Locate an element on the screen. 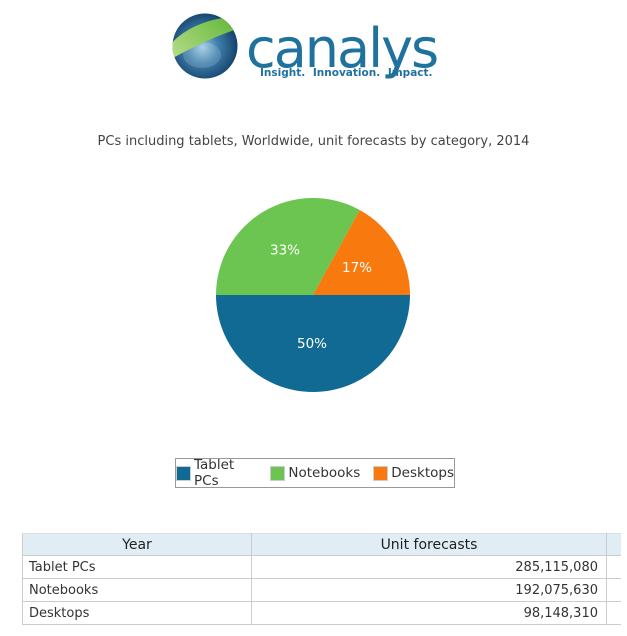  pie-slice-notebooks is located at coordinates (288, 246).